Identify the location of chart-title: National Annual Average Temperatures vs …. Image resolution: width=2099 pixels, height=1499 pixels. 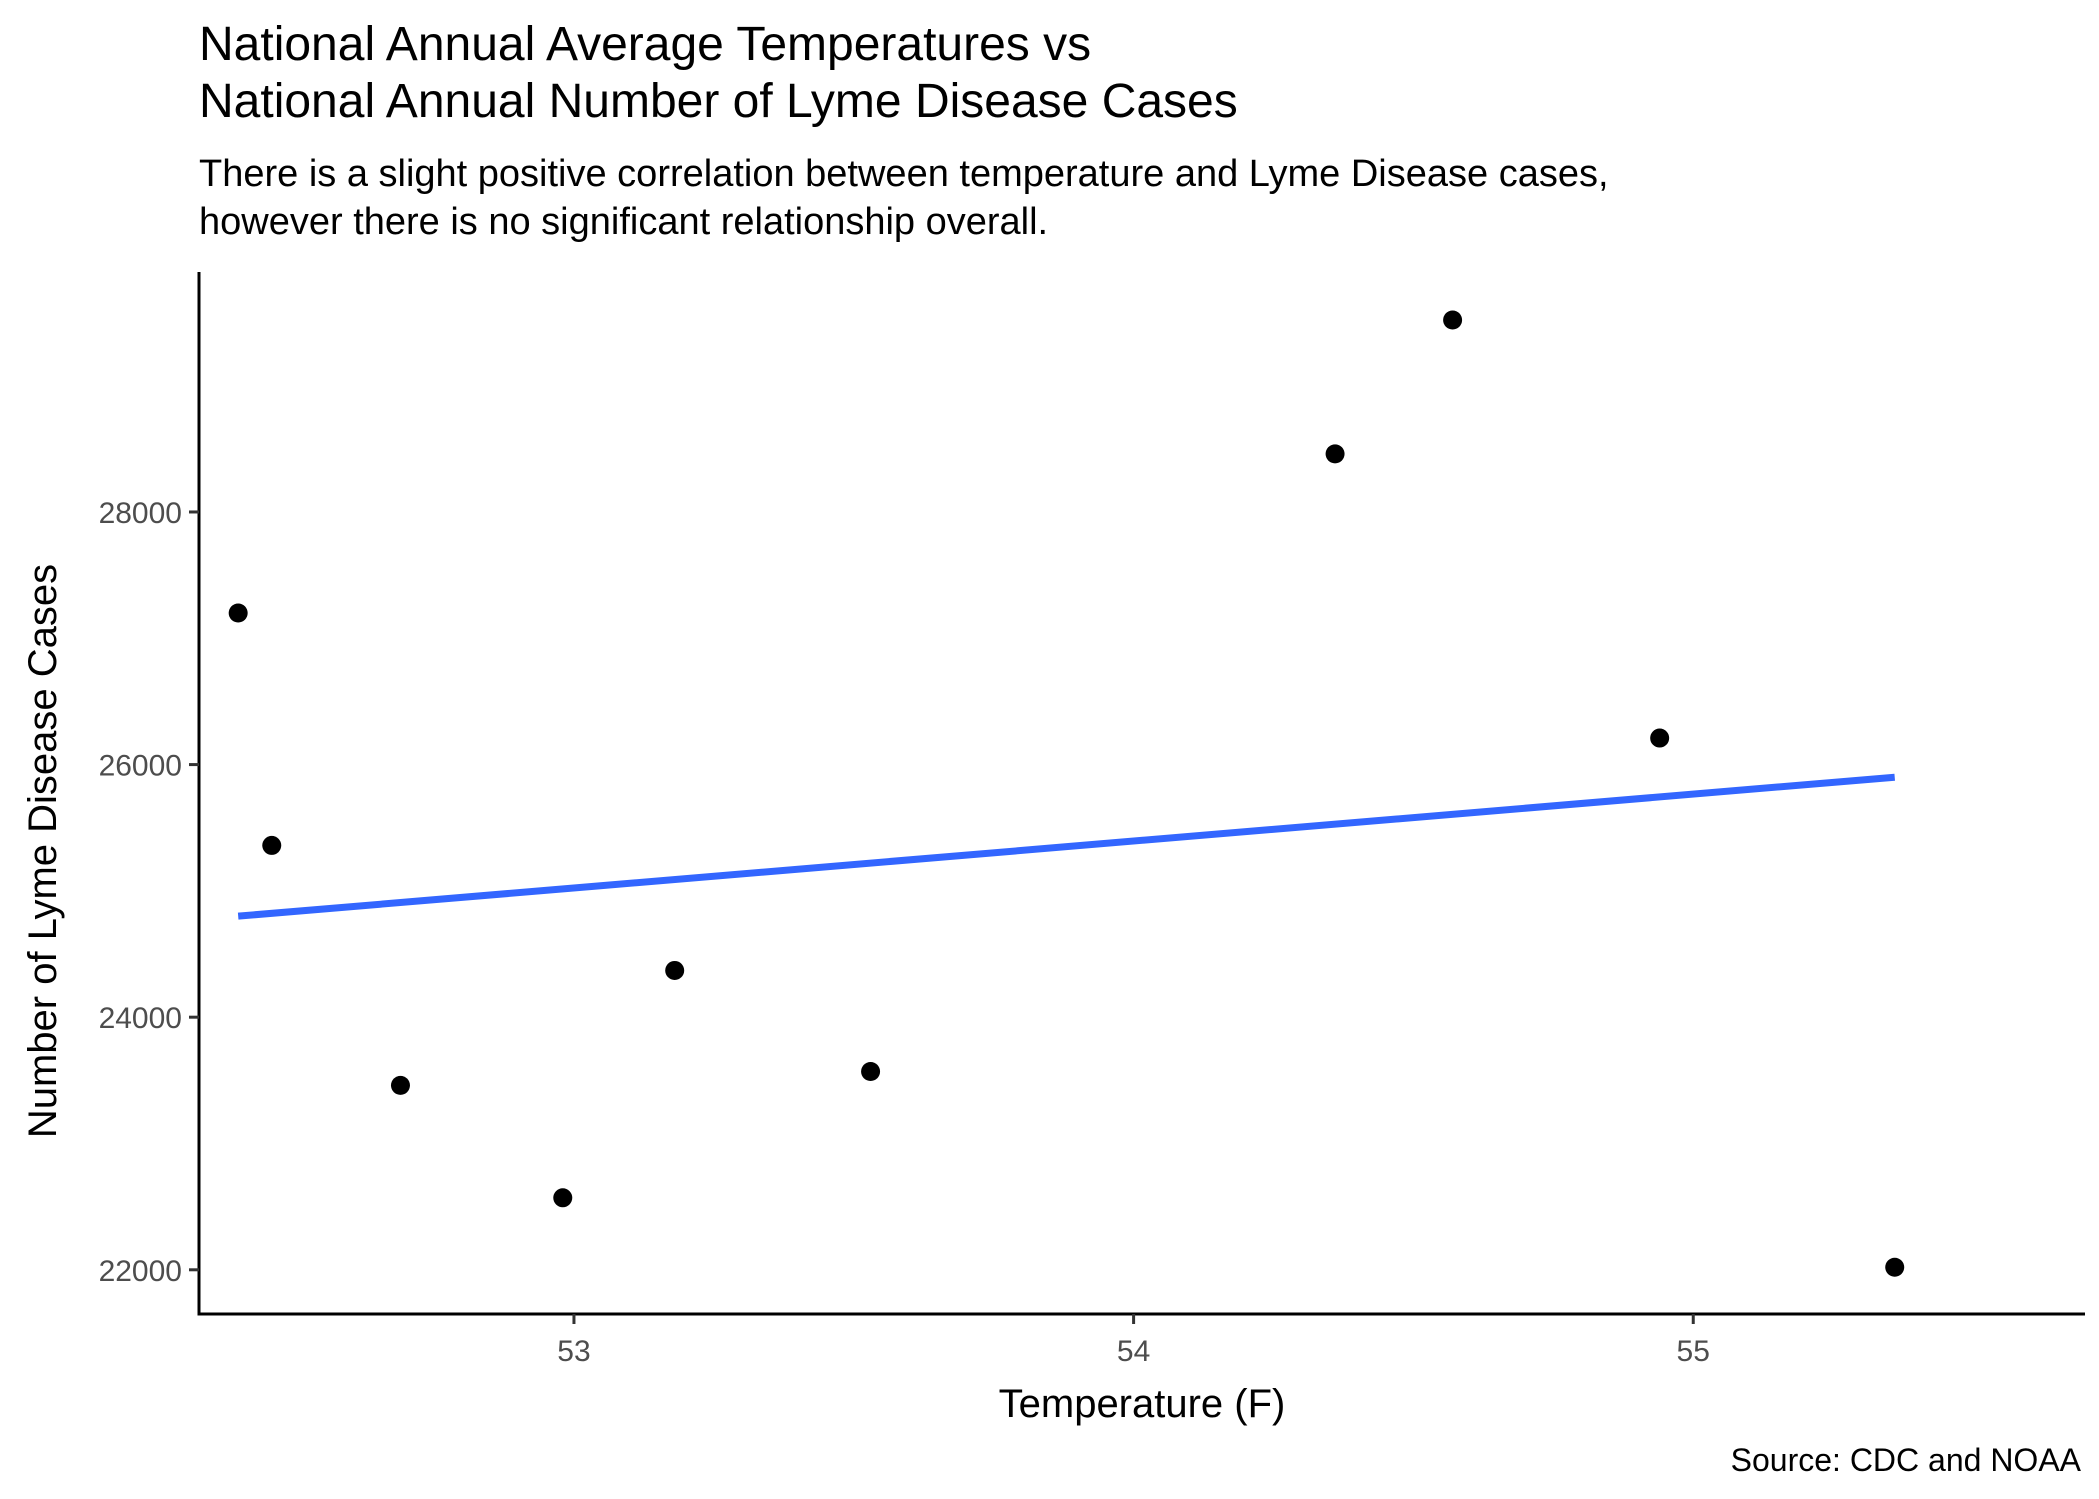
(718, 73).